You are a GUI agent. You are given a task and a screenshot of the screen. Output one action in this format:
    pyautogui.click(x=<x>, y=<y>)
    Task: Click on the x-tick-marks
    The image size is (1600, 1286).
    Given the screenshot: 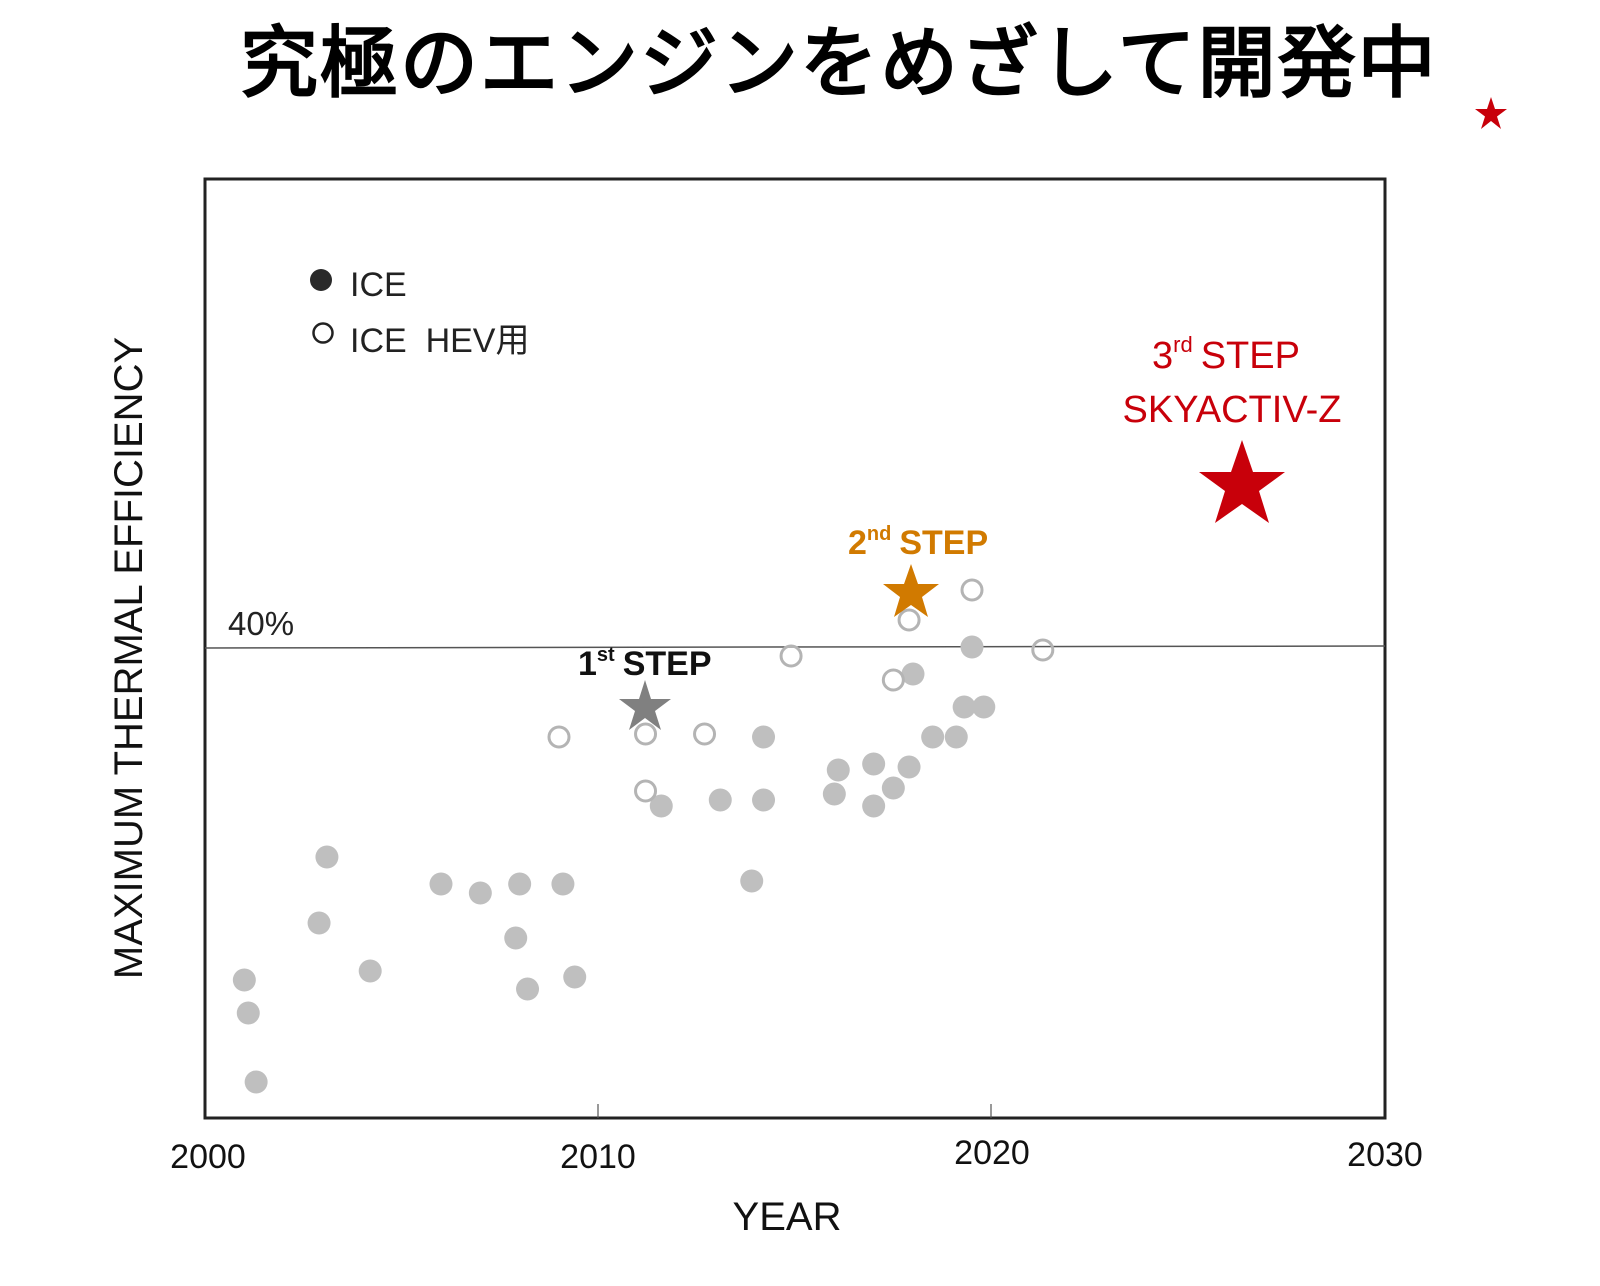 What is the action you would take?
    pyautogui.click(x=794, y=1111)
    